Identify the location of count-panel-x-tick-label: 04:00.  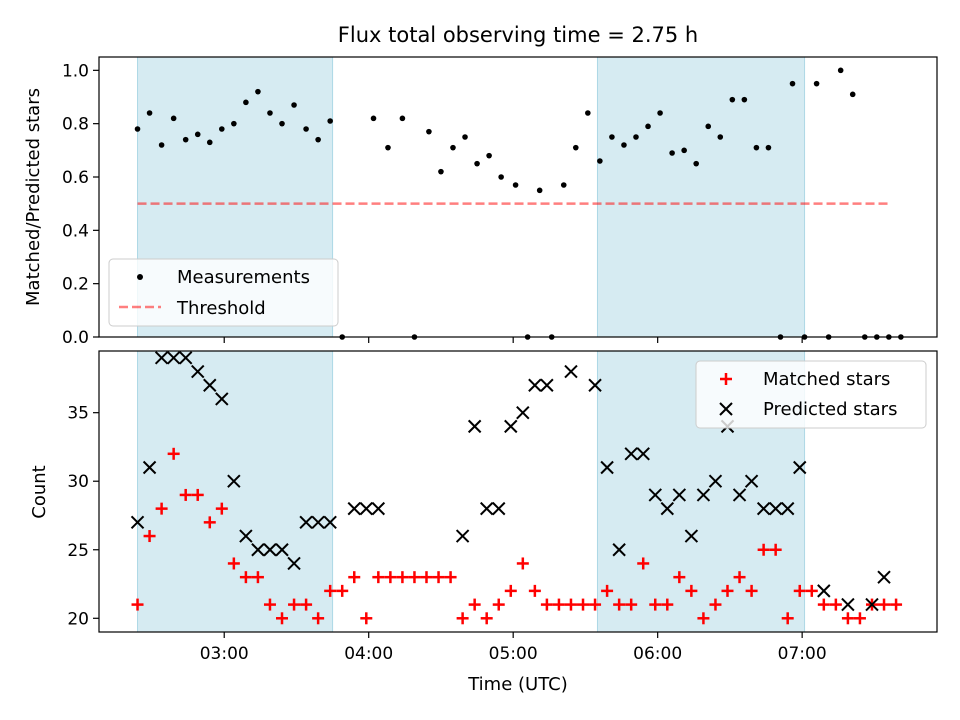
(368, 654).